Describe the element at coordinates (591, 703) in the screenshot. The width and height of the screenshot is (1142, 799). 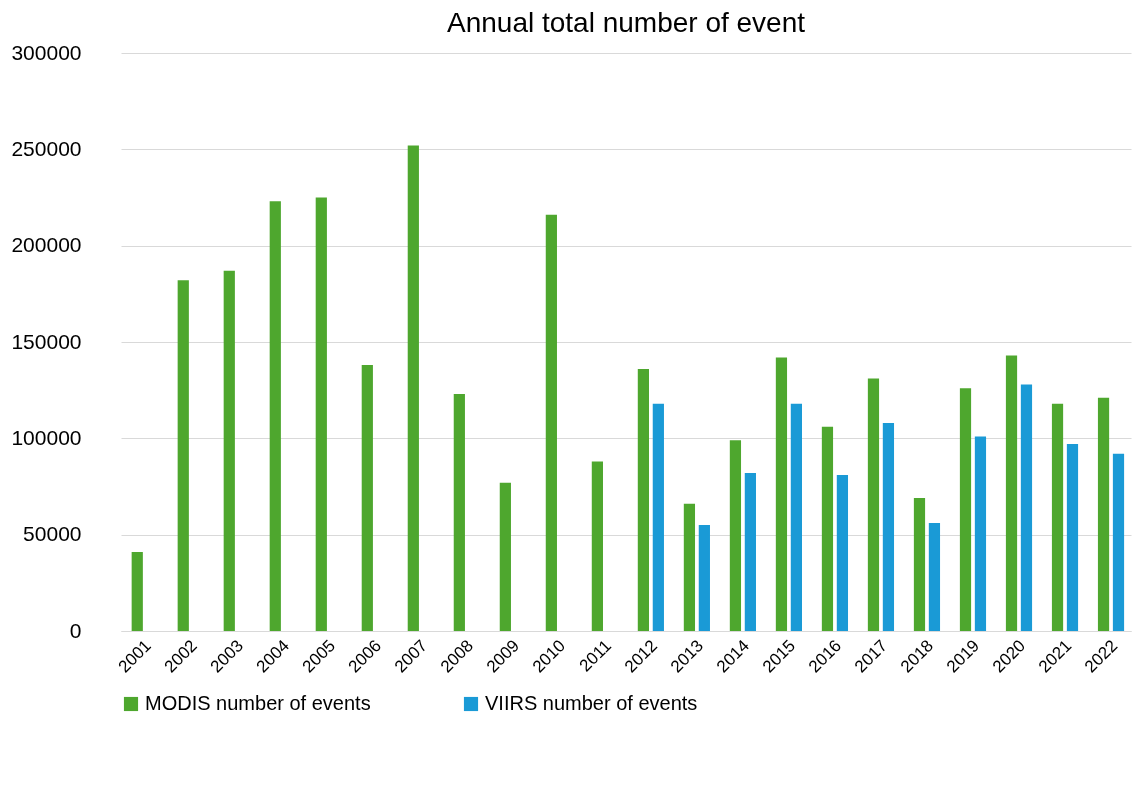
I see `legend-label: VIIRS number of events` at that location.